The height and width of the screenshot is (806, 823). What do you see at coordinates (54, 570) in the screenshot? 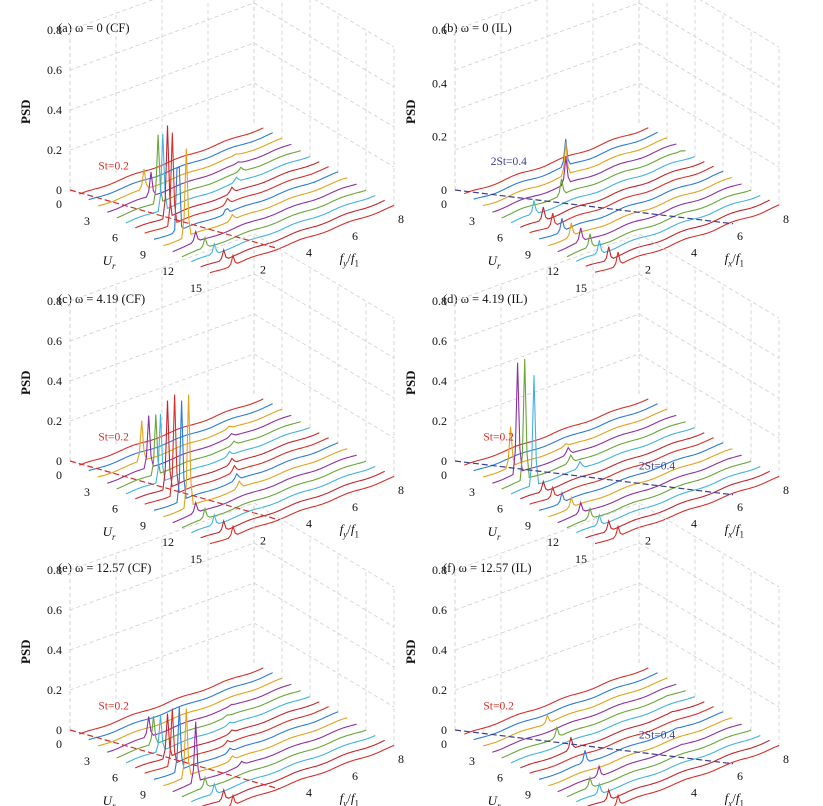
I see `psd-tick-label: 0.8` at bounding box center [54, 570].